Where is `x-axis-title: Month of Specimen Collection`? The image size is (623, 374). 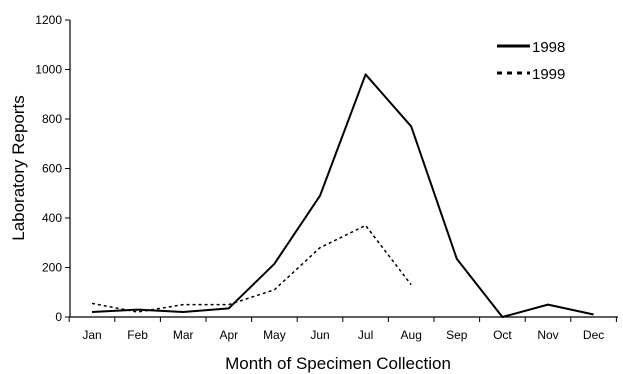
x-axis-title: Month of Specimen Collection is located at coordinates (338, 363).